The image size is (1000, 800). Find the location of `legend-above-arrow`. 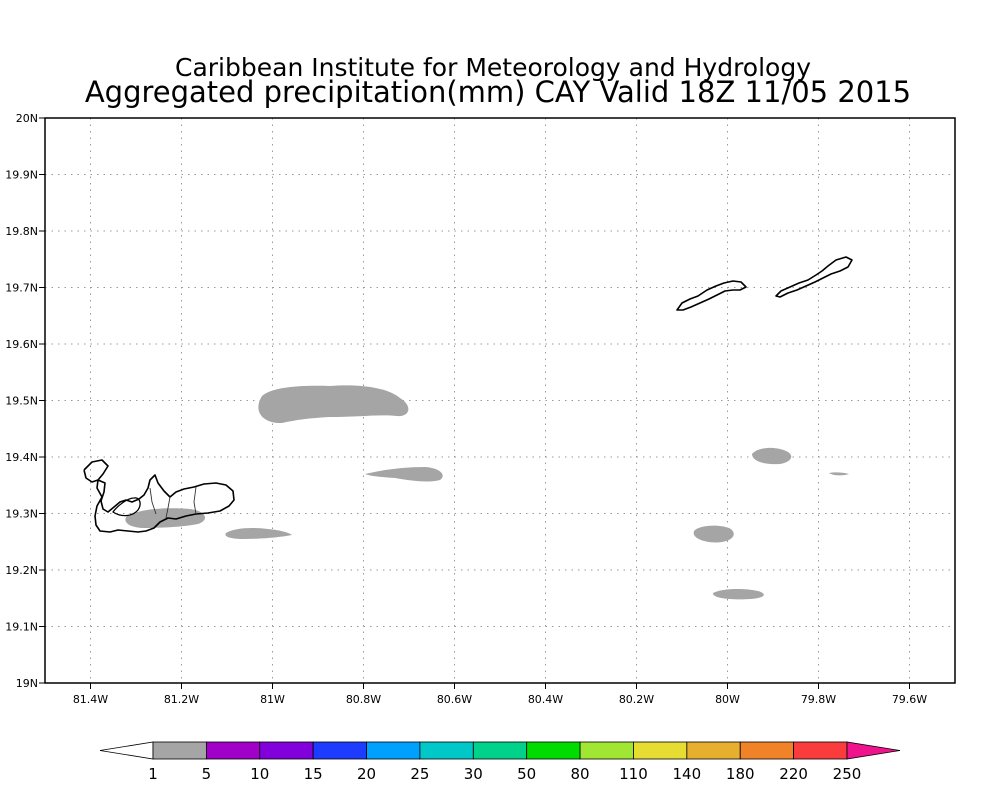

legend-above-arrow is located at coordinates (873, 750).